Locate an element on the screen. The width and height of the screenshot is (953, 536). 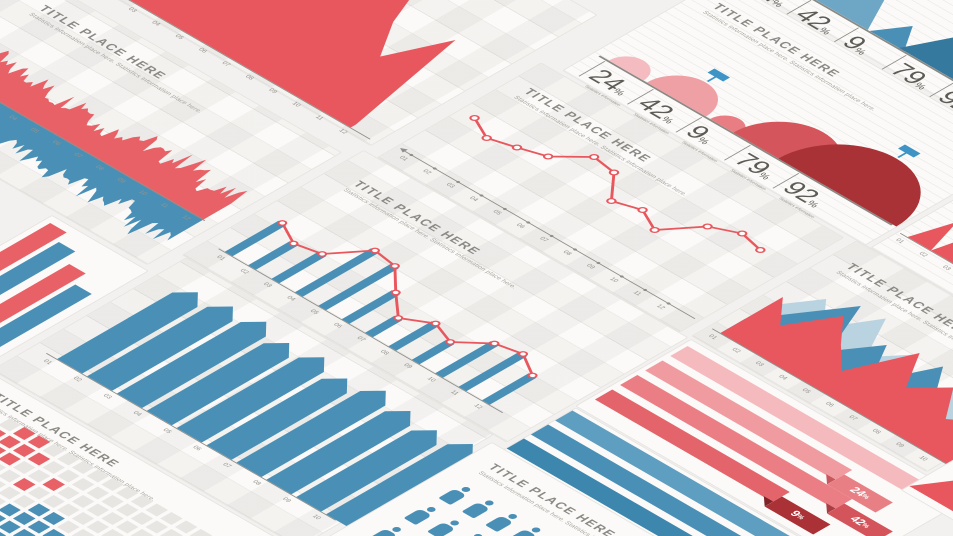
mountains-chart is located at coordinates (836, 389).